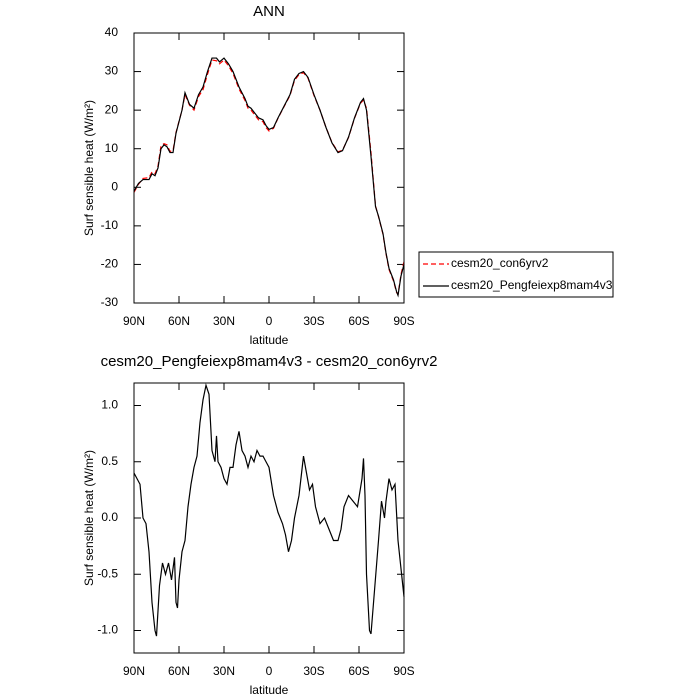 This screenshot has width=700, height=700. Describe the element at coordinates (269, 11) in the screenshot. I see `chart-title: ANN` at that location.